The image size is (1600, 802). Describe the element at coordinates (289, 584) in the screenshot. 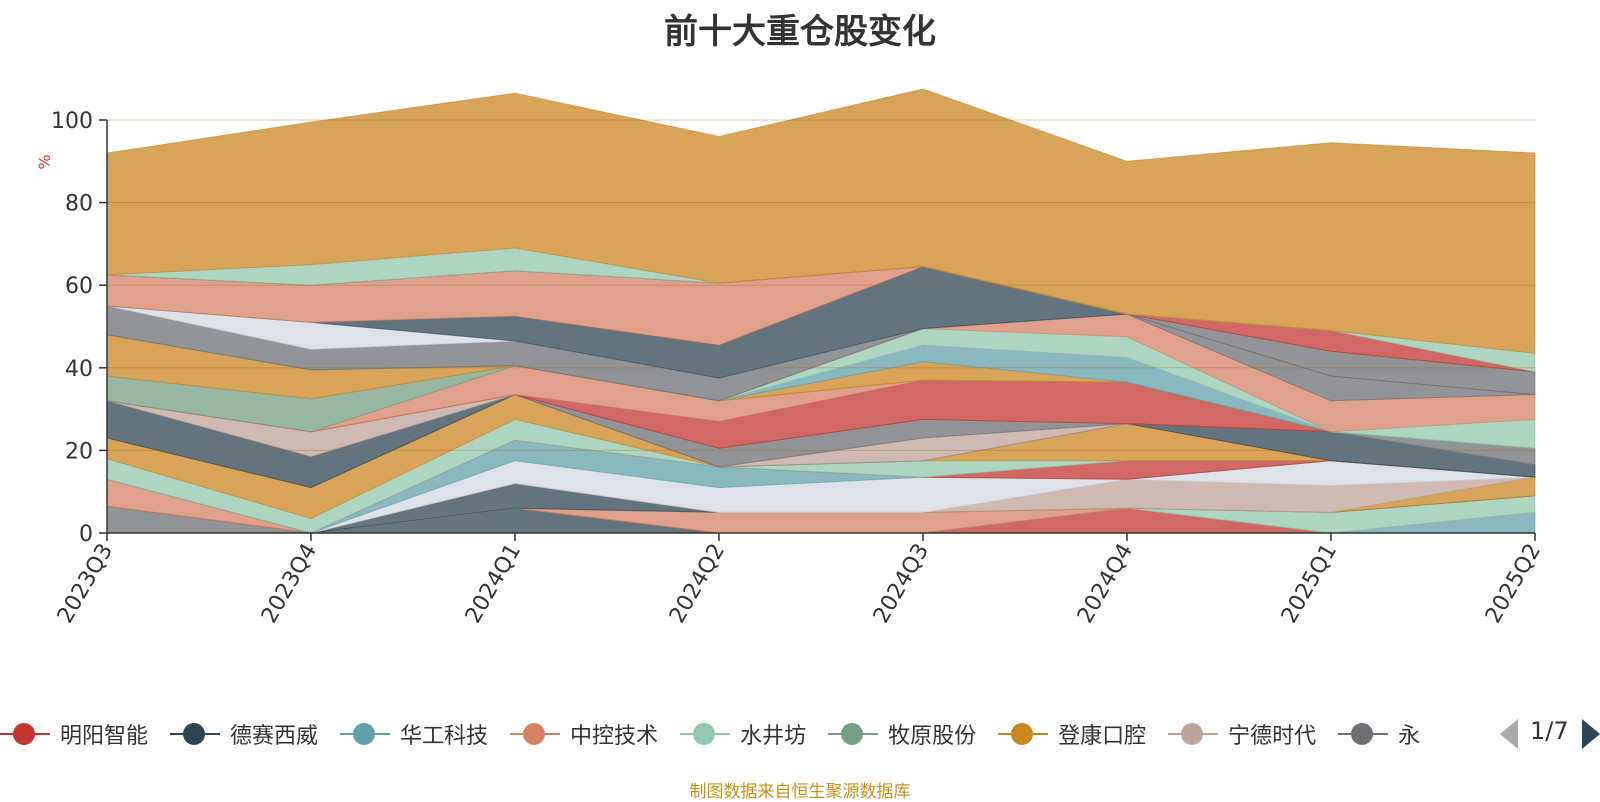

I see `x-tick-label: 2023Q4` at that location.